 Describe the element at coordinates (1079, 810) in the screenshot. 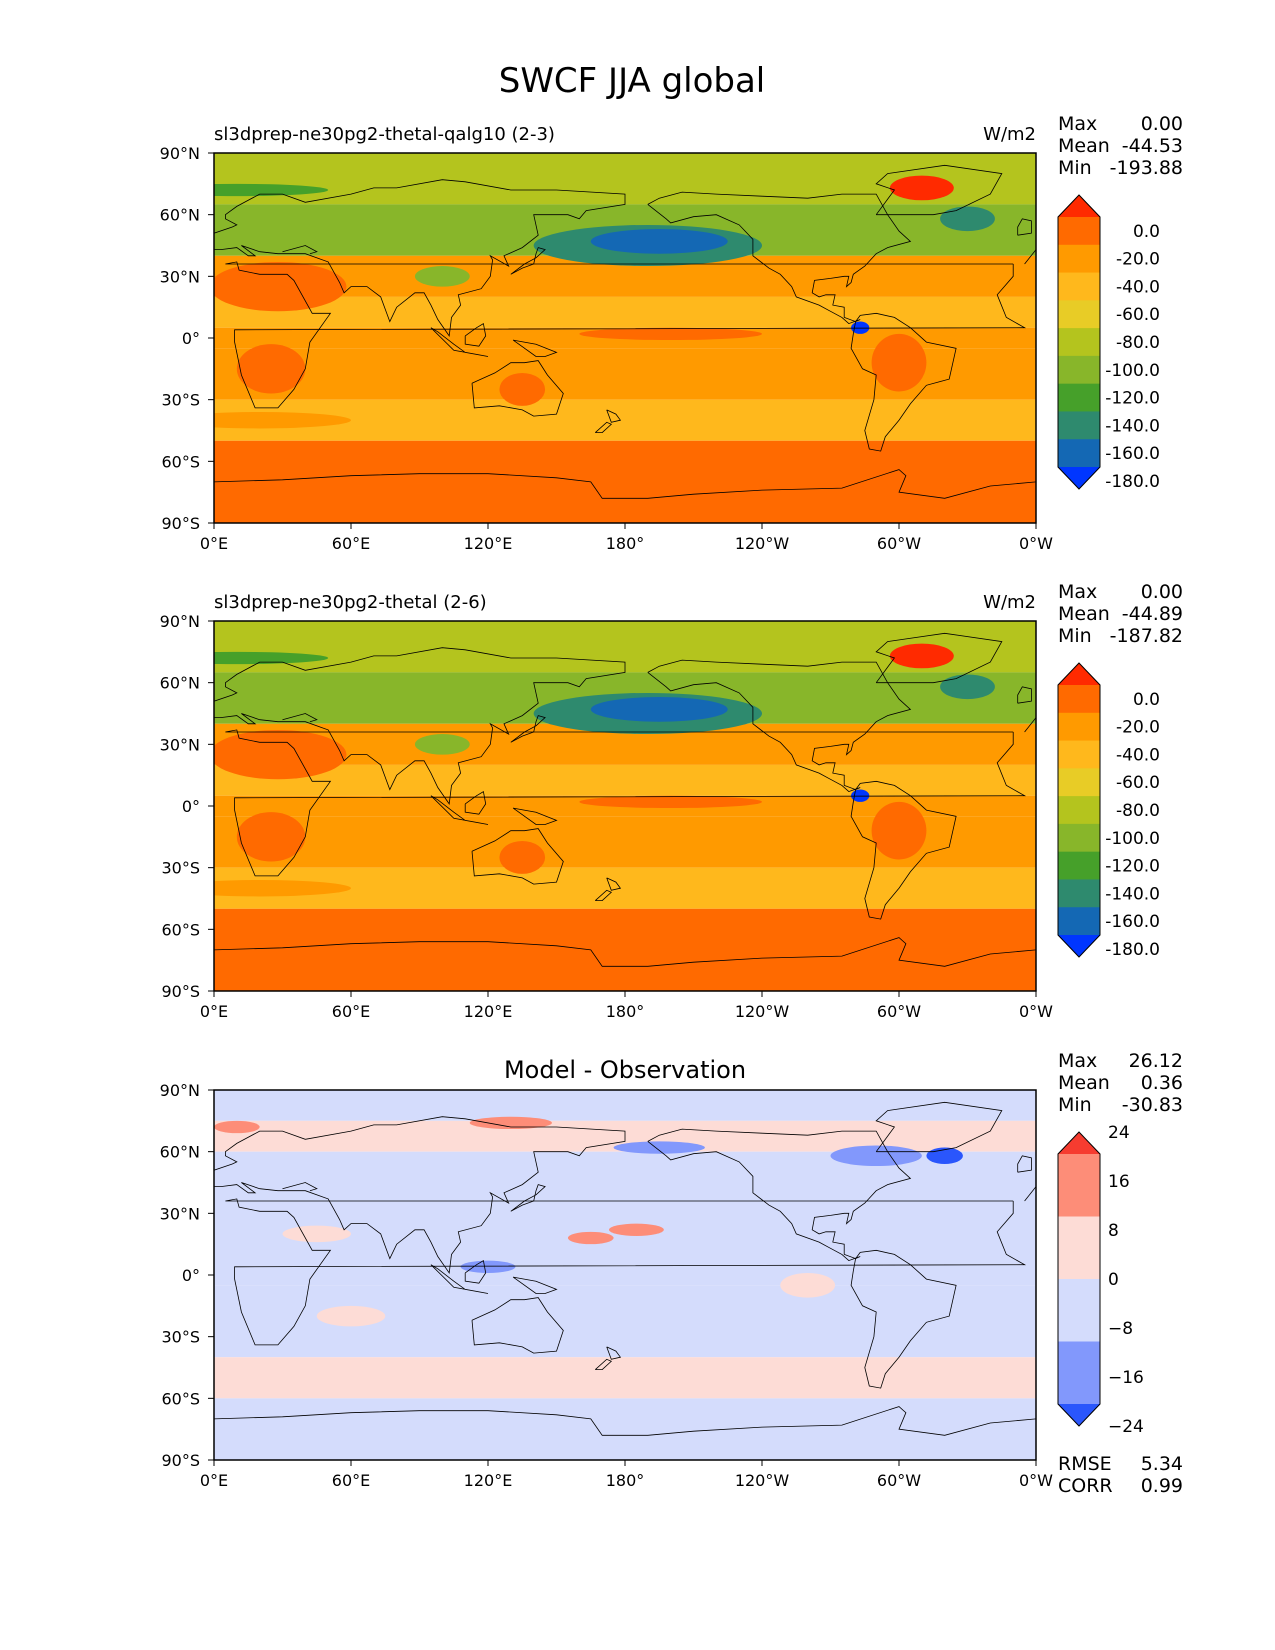

I see `colorbar-outline` at that location.